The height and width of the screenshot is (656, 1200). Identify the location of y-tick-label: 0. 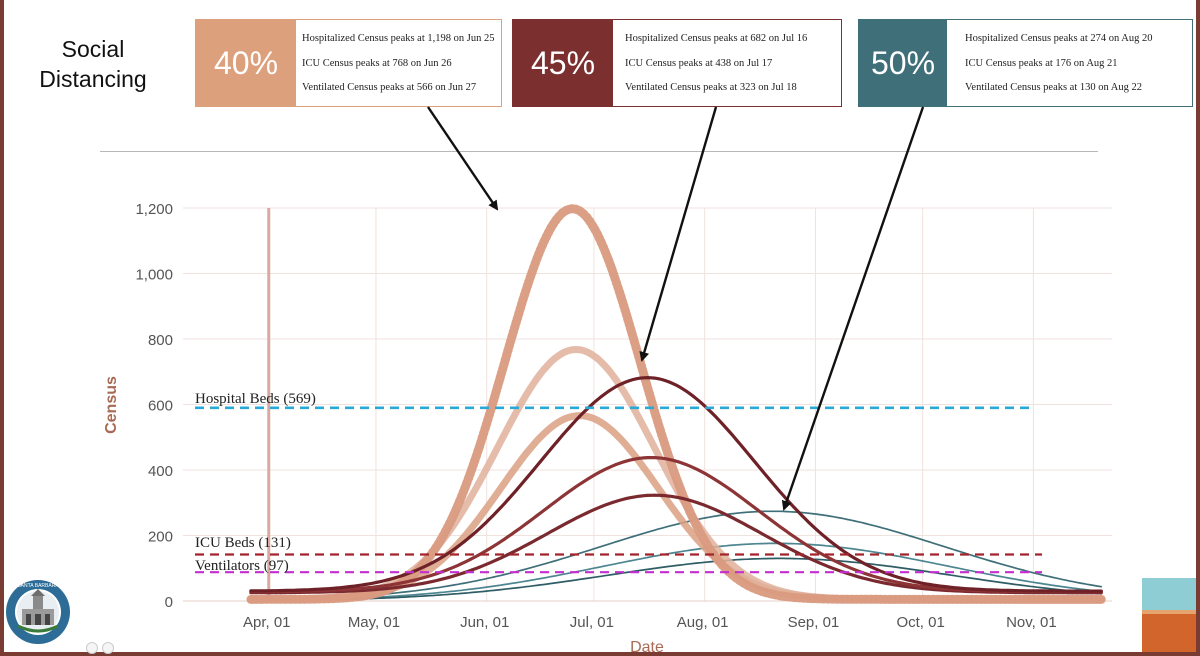
(169, 602).